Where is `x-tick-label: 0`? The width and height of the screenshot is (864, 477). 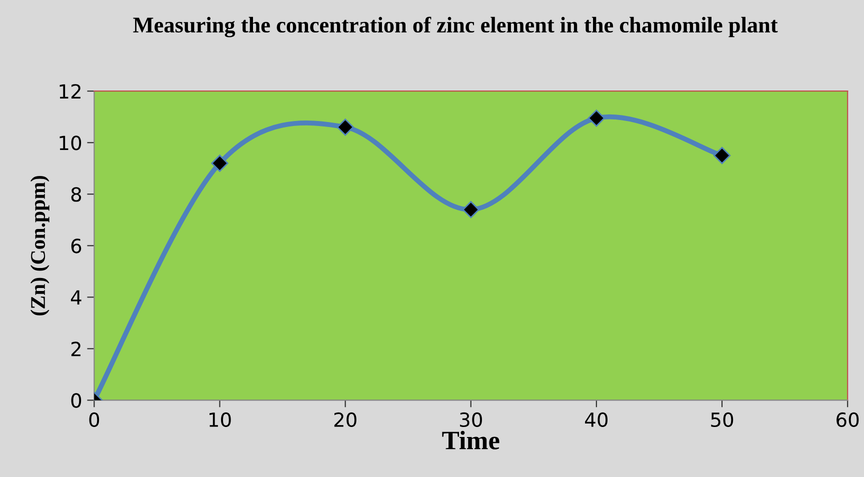 x-tick-label: 0 is located at coordinates (94, 420).